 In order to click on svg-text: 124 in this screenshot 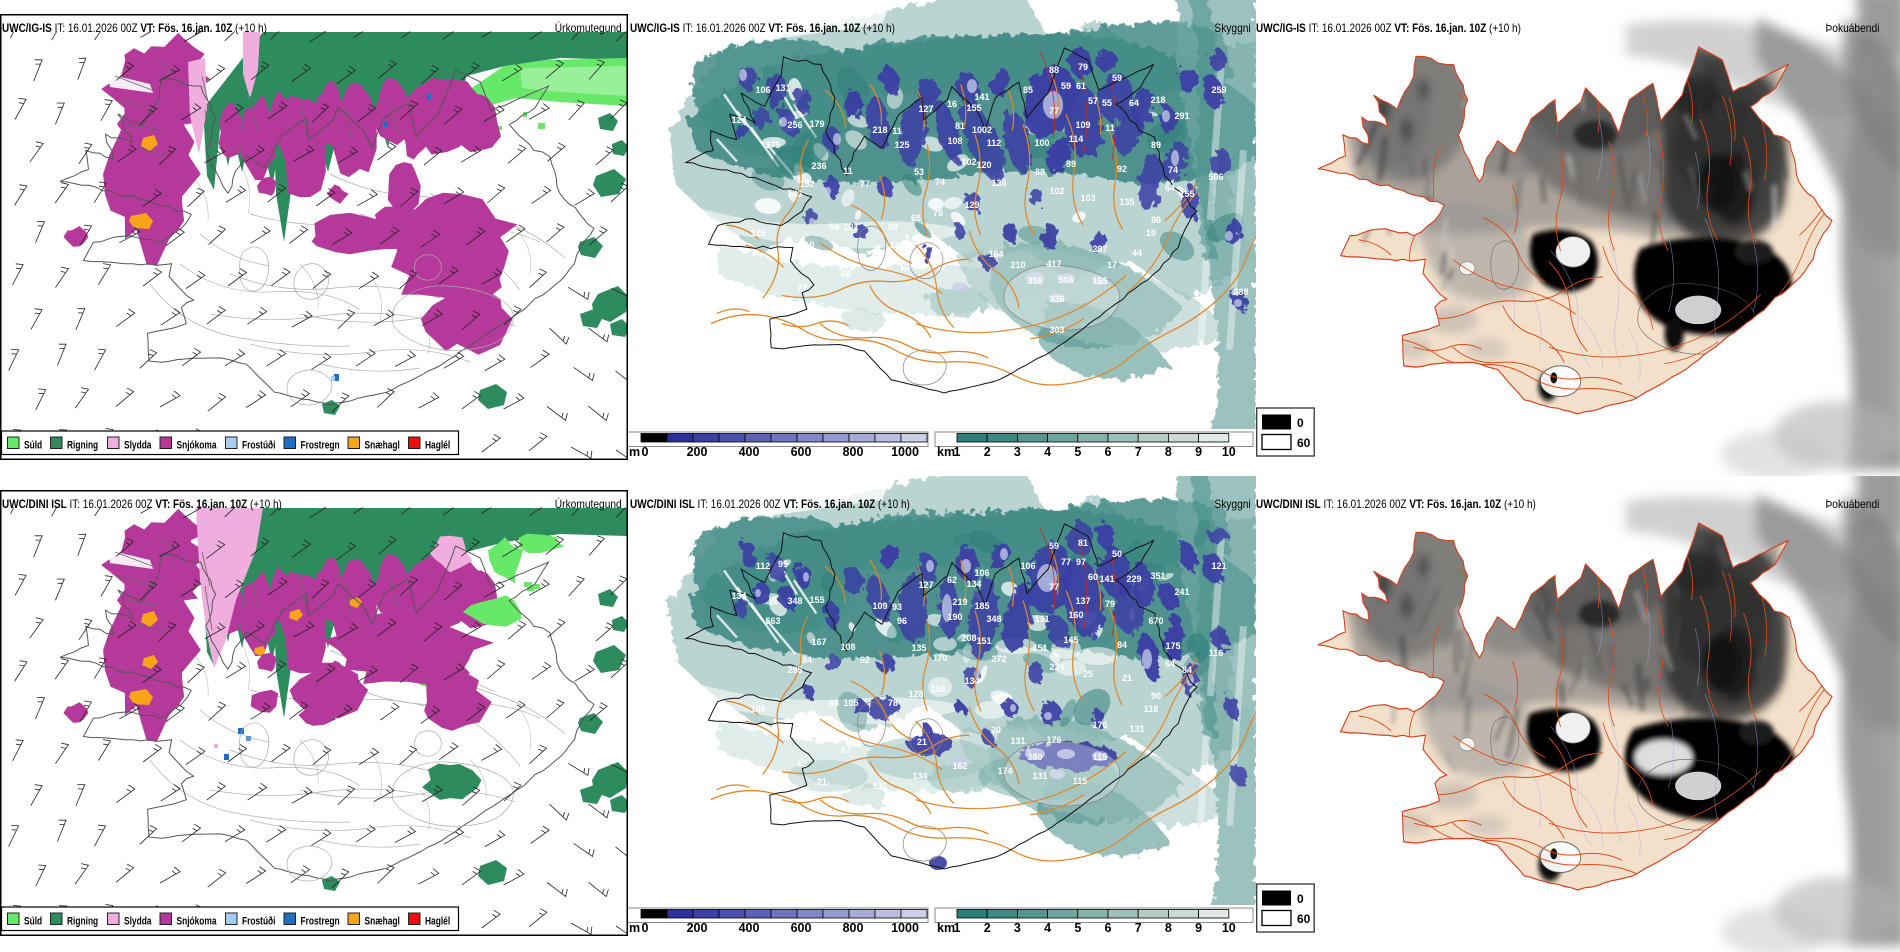, I will do `click(738, 120)`.